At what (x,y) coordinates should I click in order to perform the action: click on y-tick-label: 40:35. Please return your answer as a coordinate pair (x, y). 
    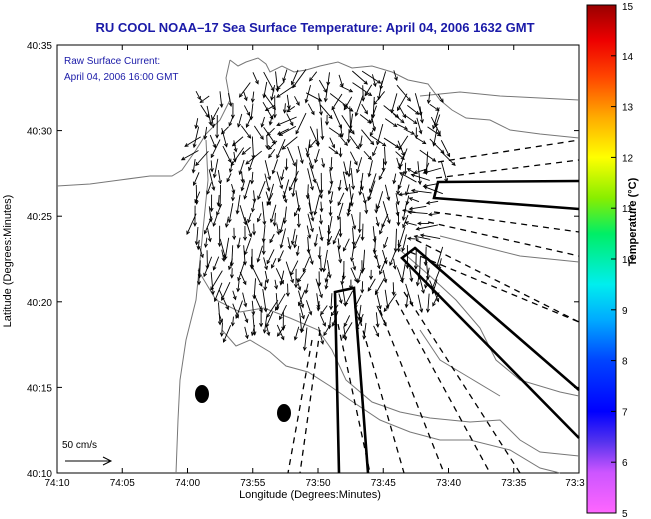
    Looking at the image, I should click on (39, 46).